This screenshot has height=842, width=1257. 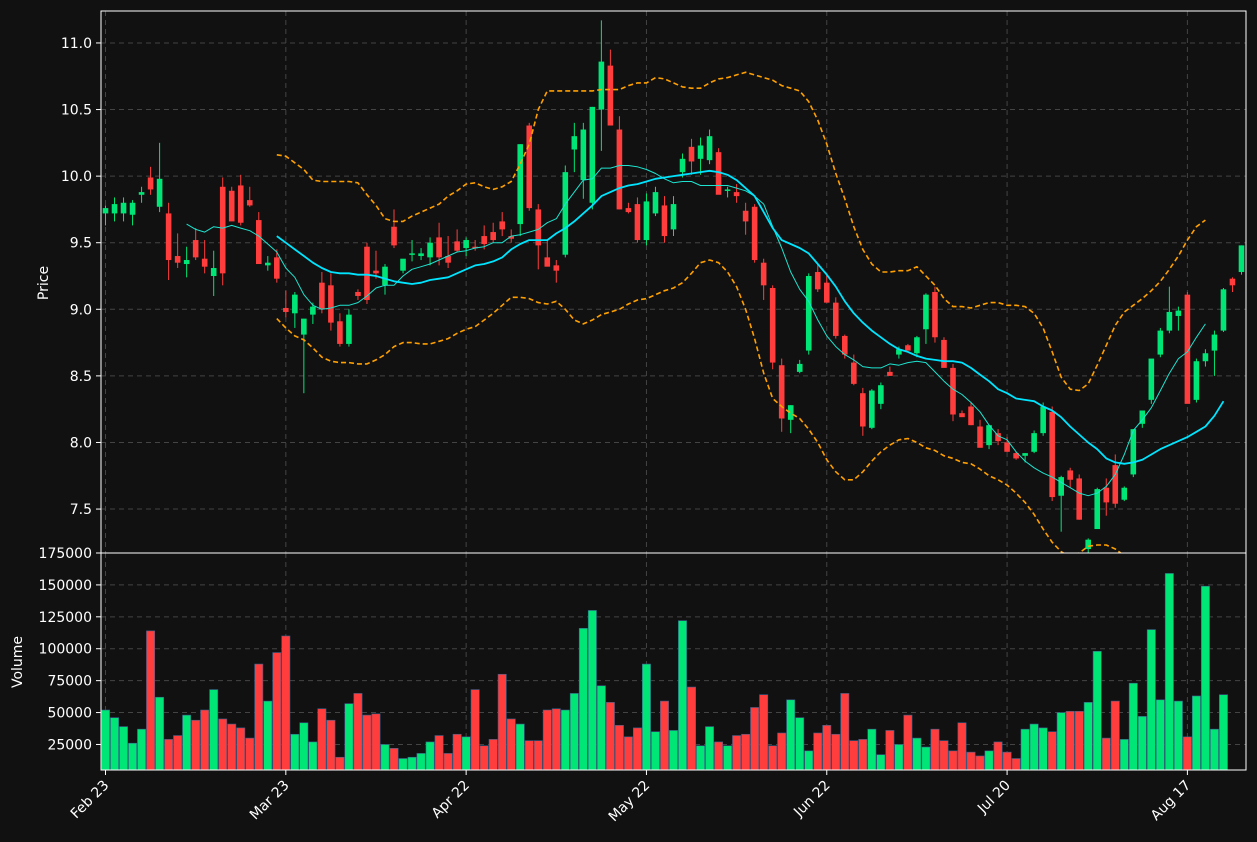 What do you see at coordinates (65, 650) in the screenshot?
I see `volume-tick-label: 100000` at bounding box center [65, 650].